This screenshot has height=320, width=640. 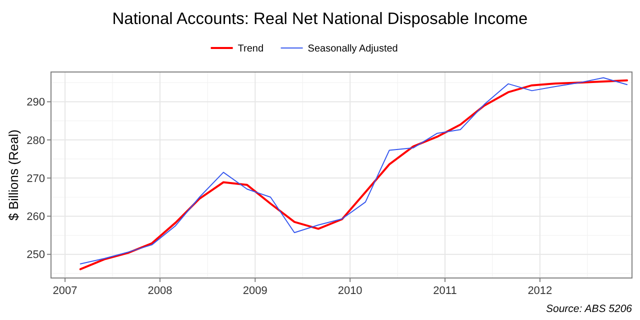 What do you see at coordinates (589, 309) in the screenshot?
I see `source-note: Source: ABS 5206` at bounding box center [589, 309].